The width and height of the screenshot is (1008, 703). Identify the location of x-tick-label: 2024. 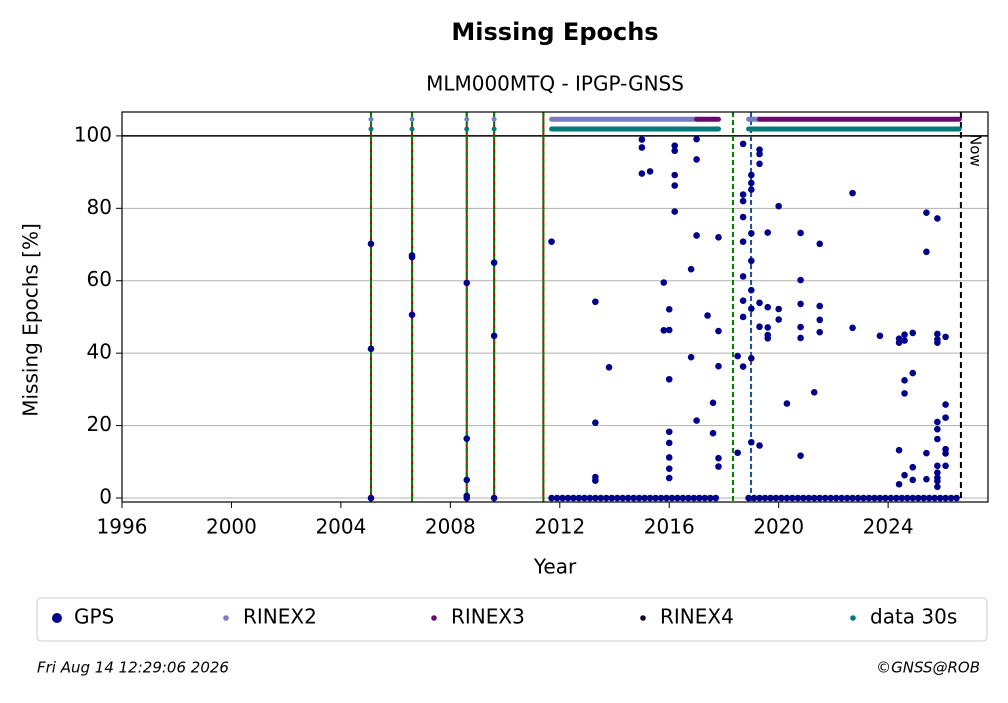
(888, 527).